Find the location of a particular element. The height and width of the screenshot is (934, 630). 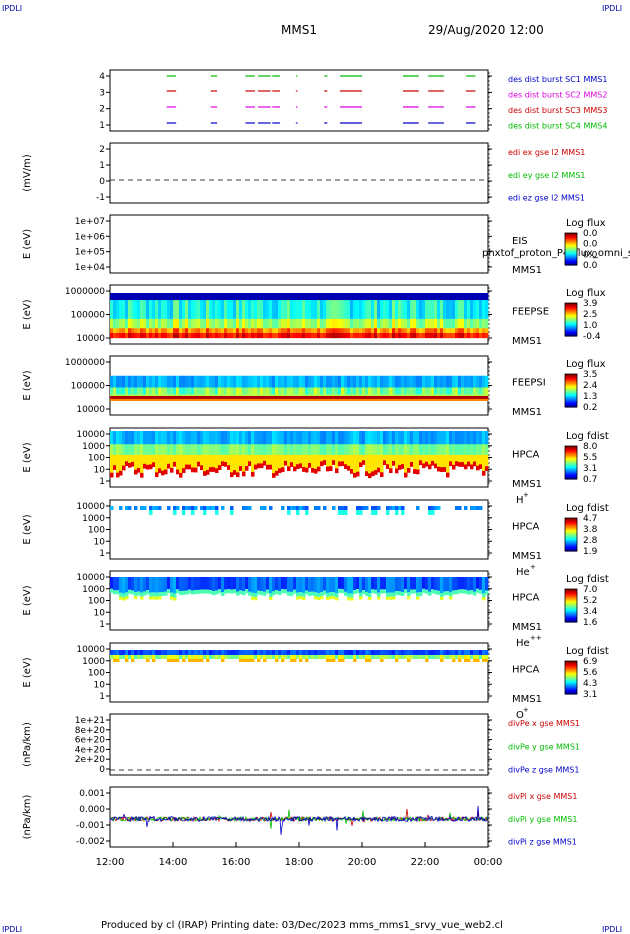

species-label: H is located at coordinates (520, 500).